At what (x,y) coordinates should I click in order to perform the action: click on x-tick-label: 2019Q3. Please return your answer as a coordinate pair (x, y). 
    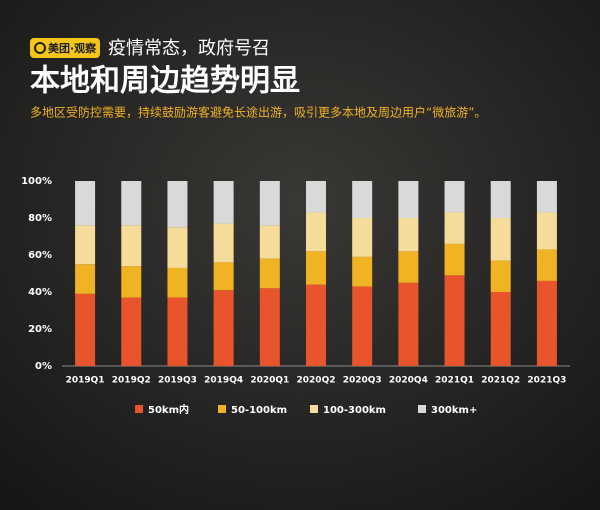
    Looking at the image, I should click on (177, 381).